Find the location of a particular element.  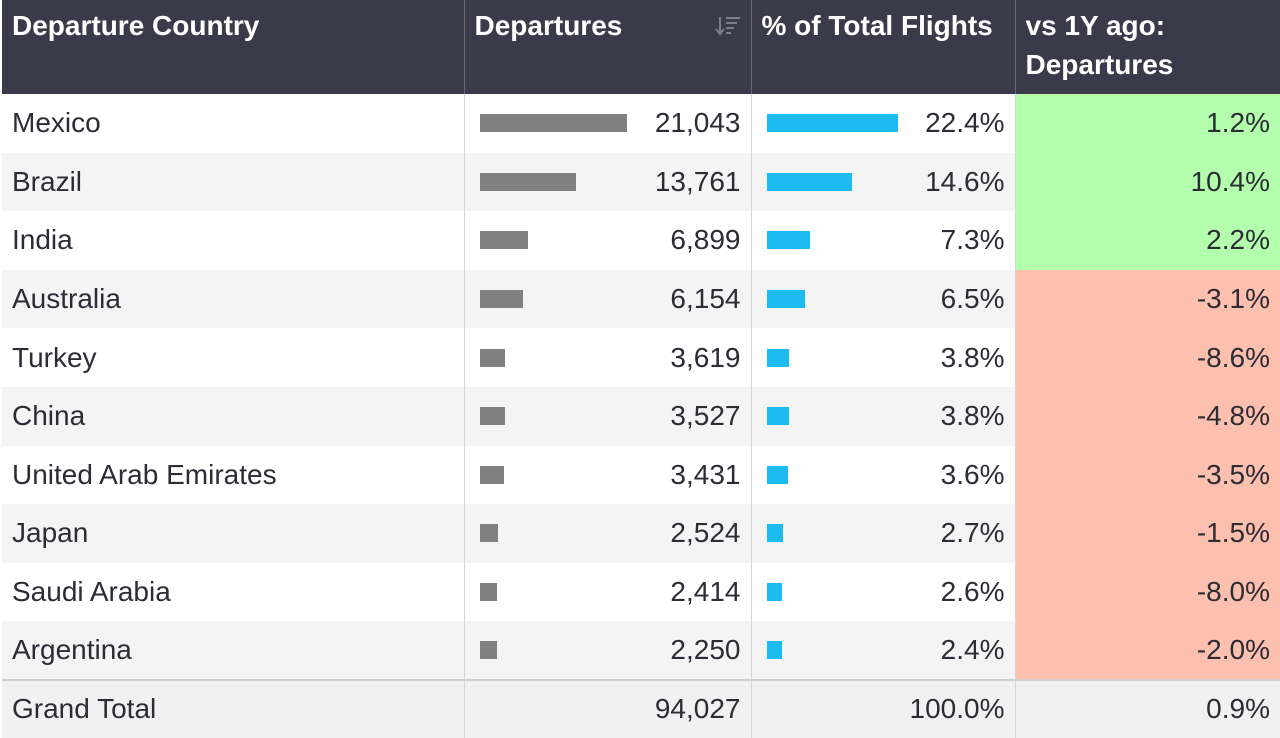

departures-value: 3,431 is located at coordinates (705, 474).